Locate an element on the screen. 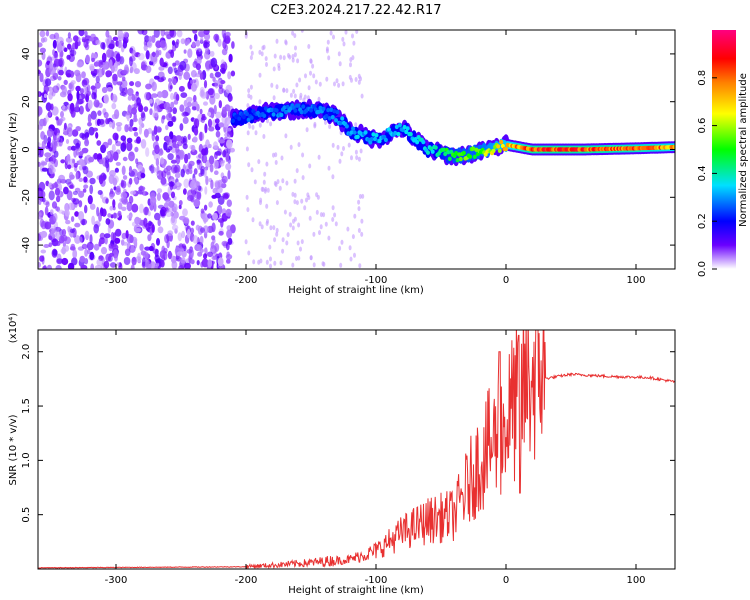  y-tick-label: 1.0 is located at coordinates (26, 460).